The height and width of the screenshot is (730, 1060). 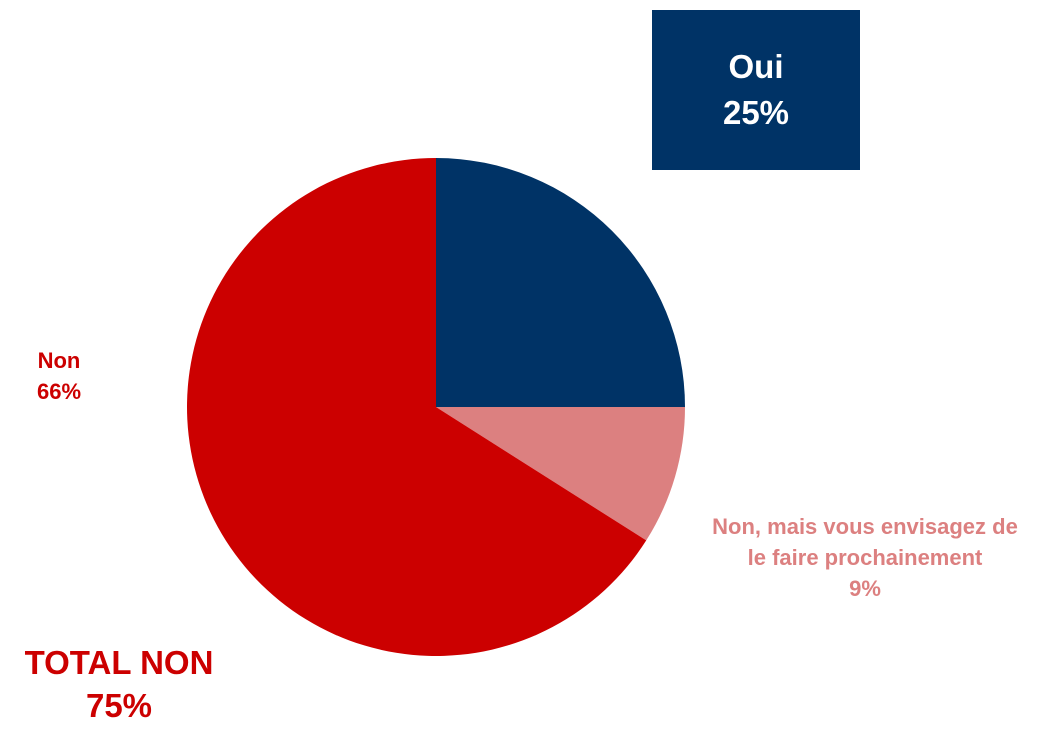 What do you see at coordinates (119, 705) in the screenshot?
I see `total-non-value: 75%` at bounding box center [119, 705].